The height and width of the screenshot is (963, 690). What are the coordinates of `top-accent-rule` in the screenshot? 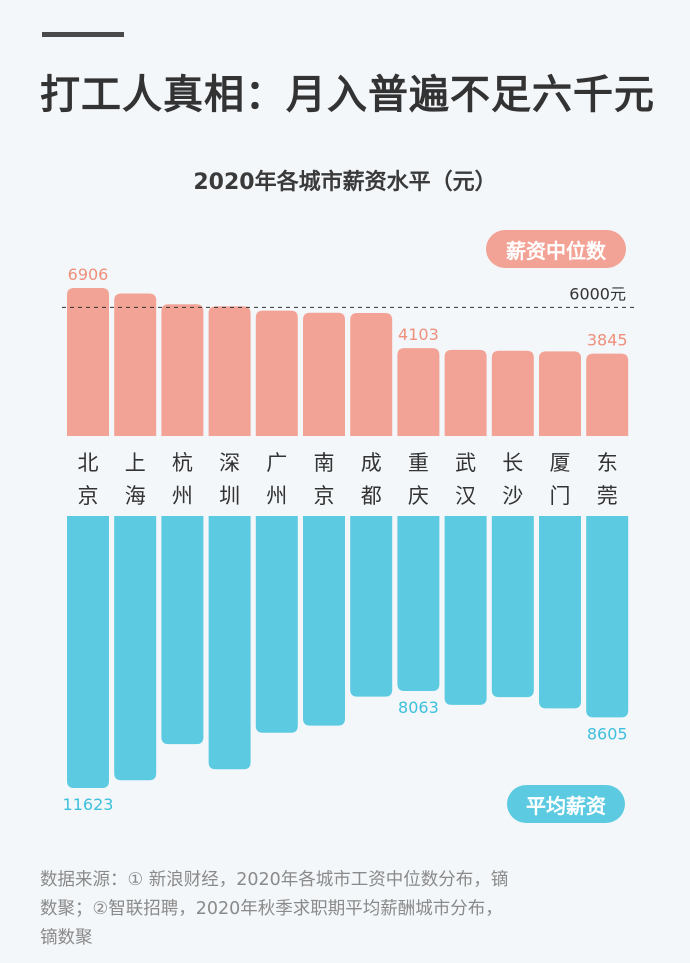 It's located at (83, 34).